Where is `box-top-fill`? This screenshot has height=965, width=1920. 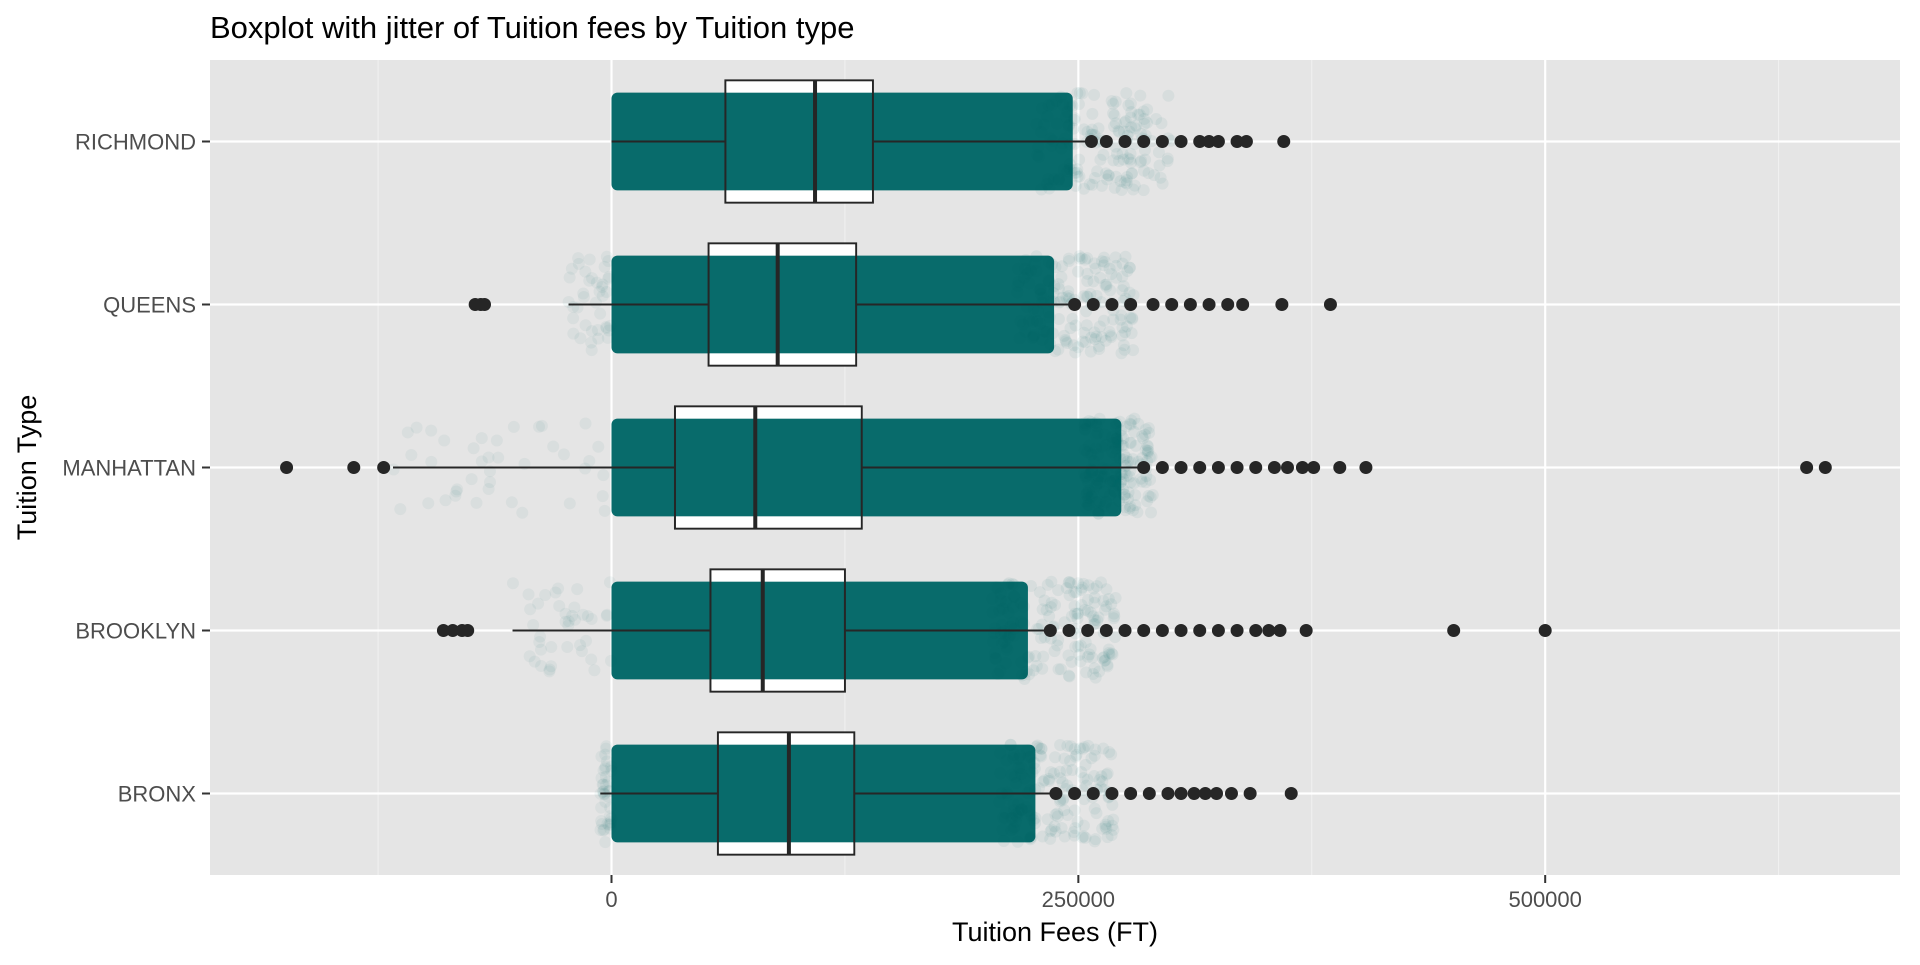
box-top-fill is located at coordinates (777, 576).